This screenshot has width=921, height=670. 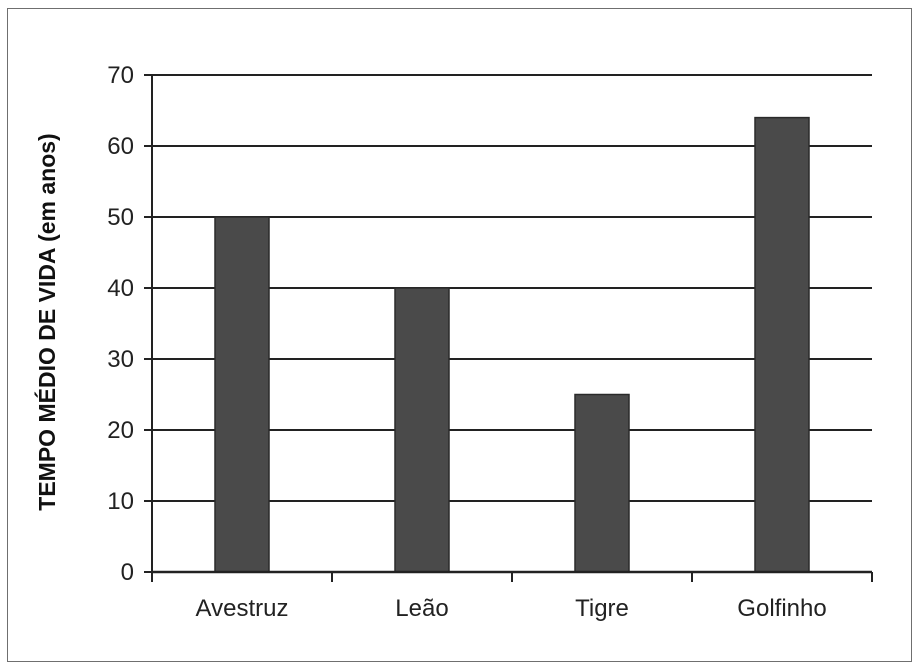 I want to click on y-tick-labels: 0 10 20 30 40 50 60 70, so click(x=120, y=324).